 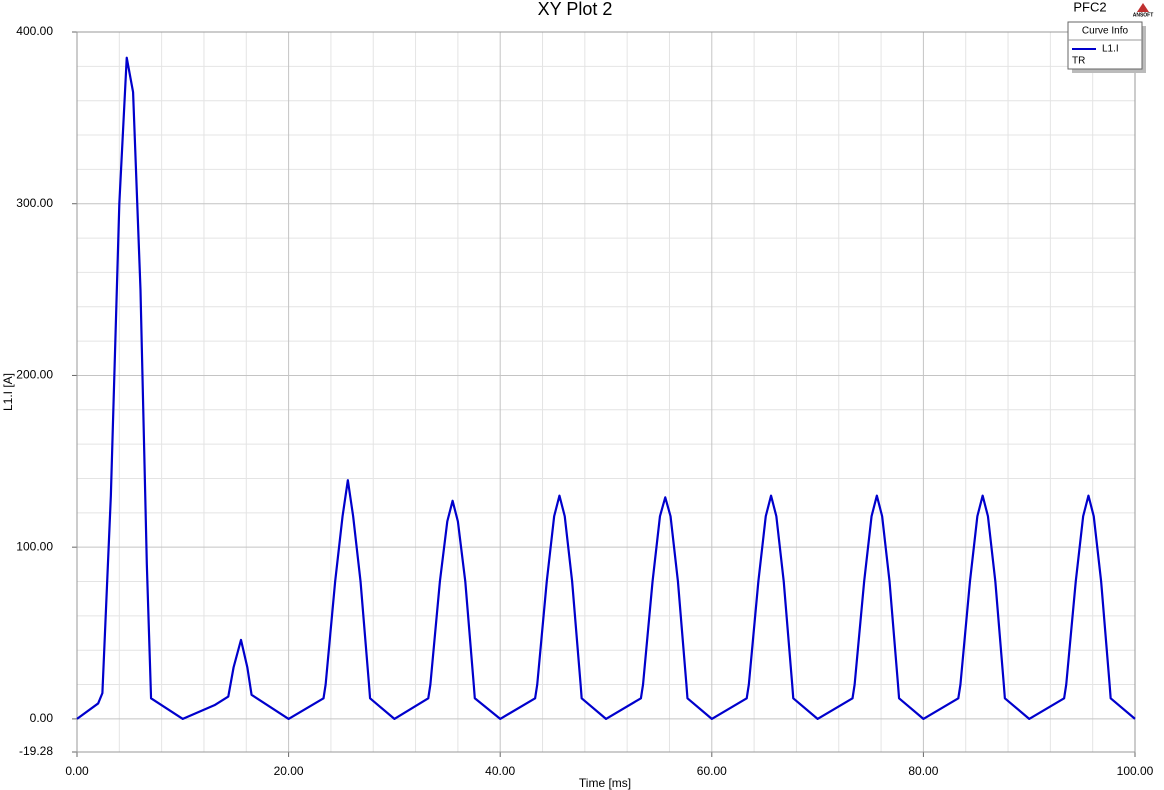 What do you see at coordinates (34, 375) in the screenshot?
I see `y-tick-label: 200.00` at bounding box center [34, 375].